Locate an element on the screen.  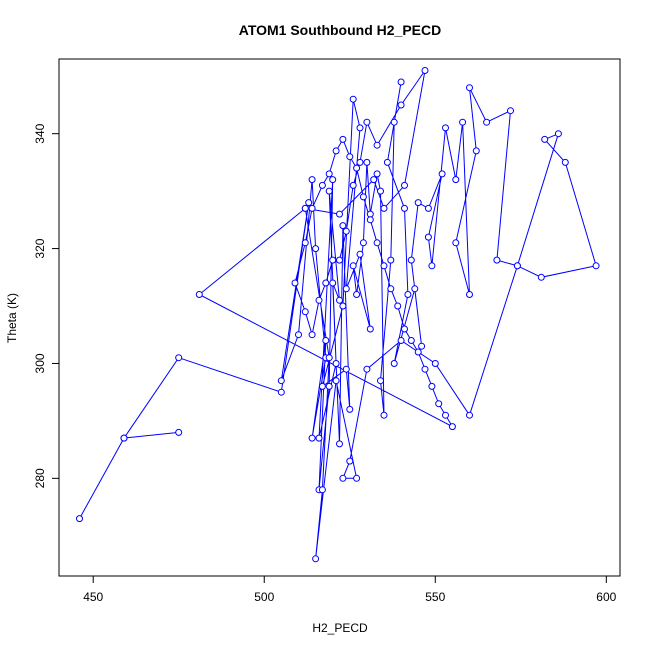
y-tick-label: 280 is located at coordinates (40, 478).